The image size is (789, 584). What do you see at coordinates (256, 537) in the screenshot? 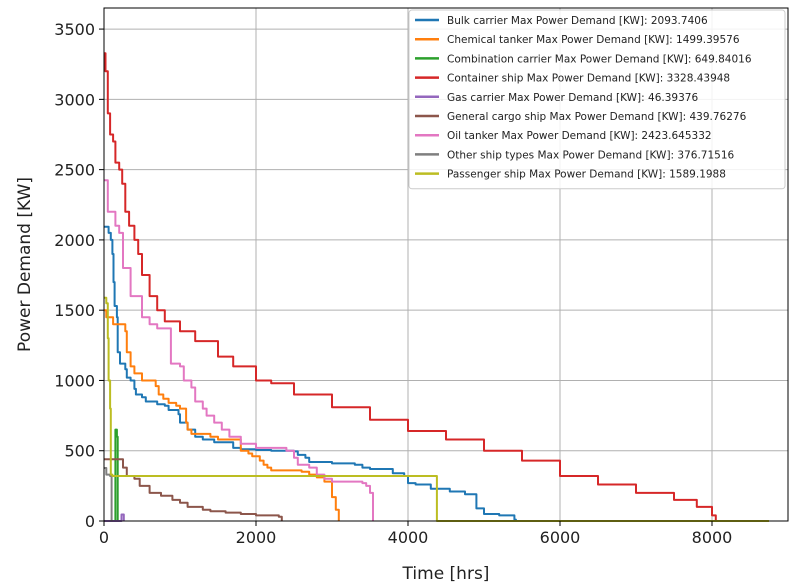
I see `x-tick-label: 2000` at bounding box center [256, 537].